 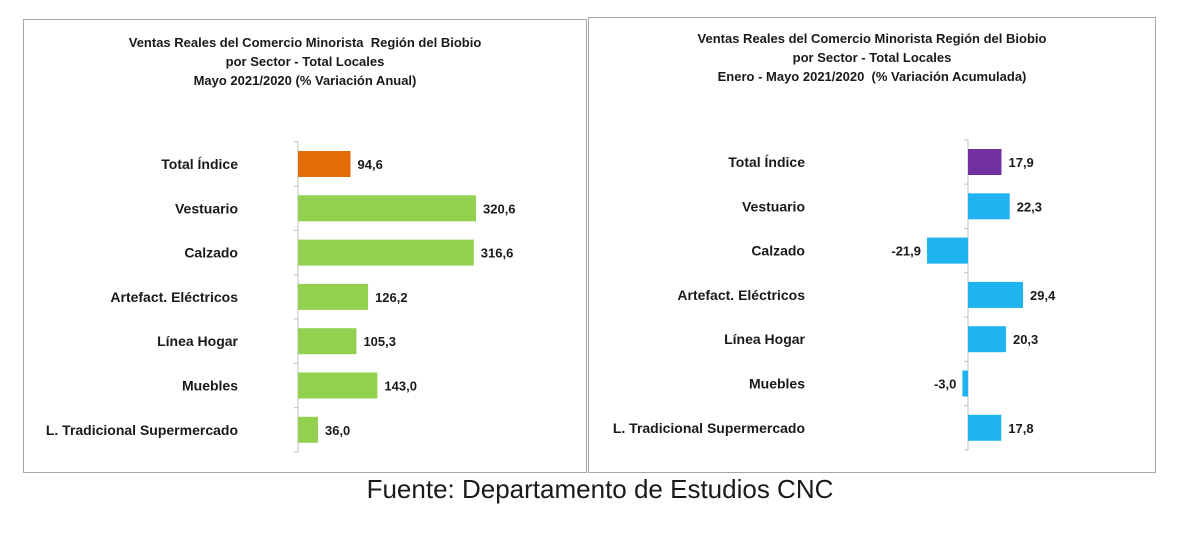 What do you see at coordinates (370, 164) in the screenshot?
I see `data-label: 94,6` at bounding box center [370, 164].